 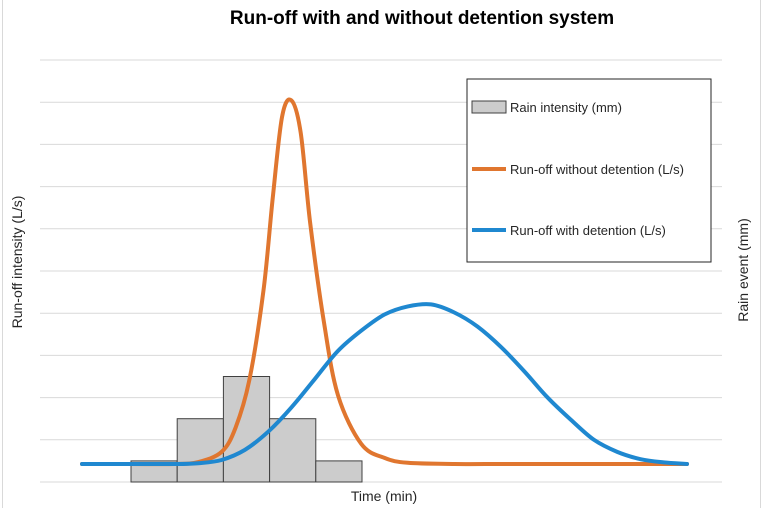 What do you see at coordinates (17, 262) in the screenshot?
I see `y-axis-label: Run-off intensity (L/s)` at bounding box center [17, 262].